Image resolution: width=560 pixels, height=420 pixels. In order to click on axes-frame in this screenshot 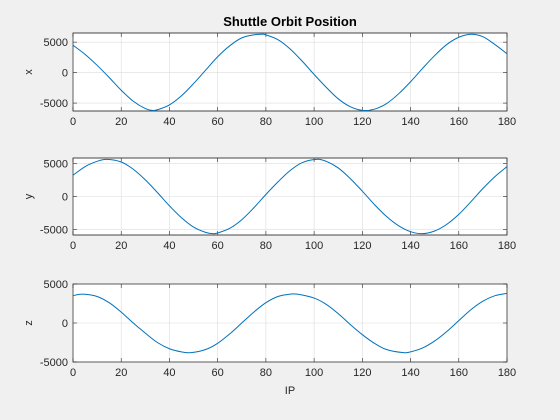, I will do `click(290, 72)`.